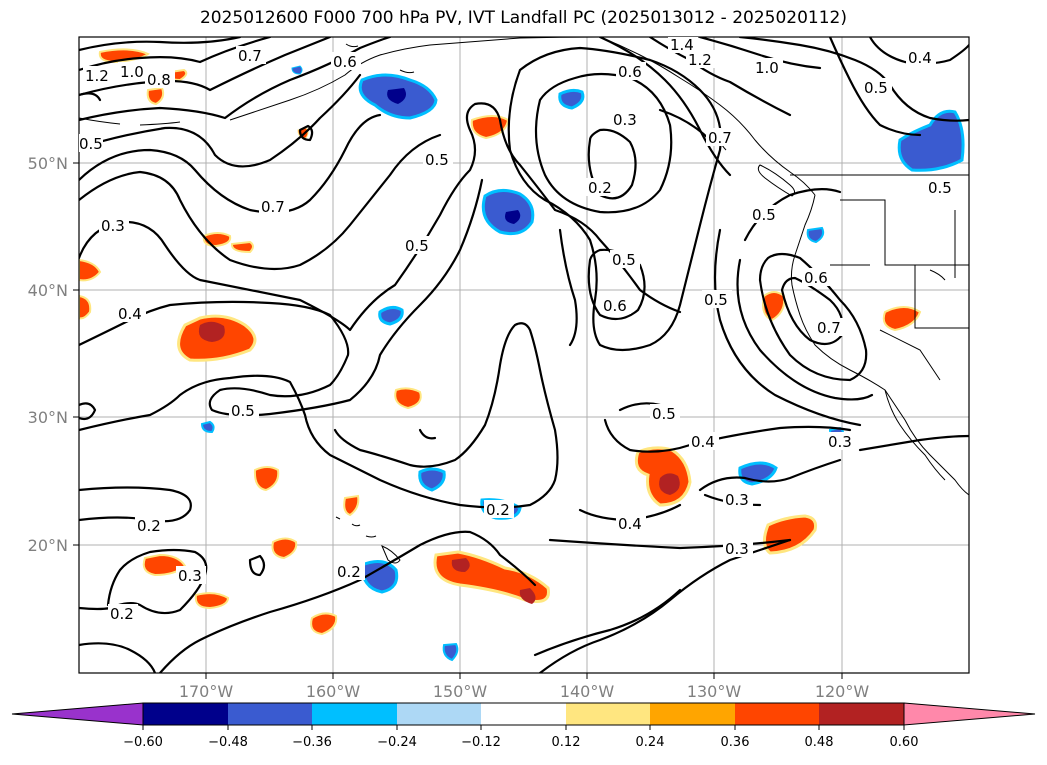 This screenshot has width=1047, height=765. What do you see at coordinates (206, 691) in the screenshot?
I see `lon-tick-label: 170°W` at bounding box center [206, 691].